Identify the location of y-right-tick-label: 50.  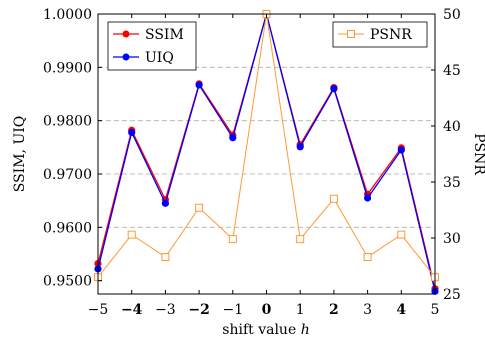
(452, 15).